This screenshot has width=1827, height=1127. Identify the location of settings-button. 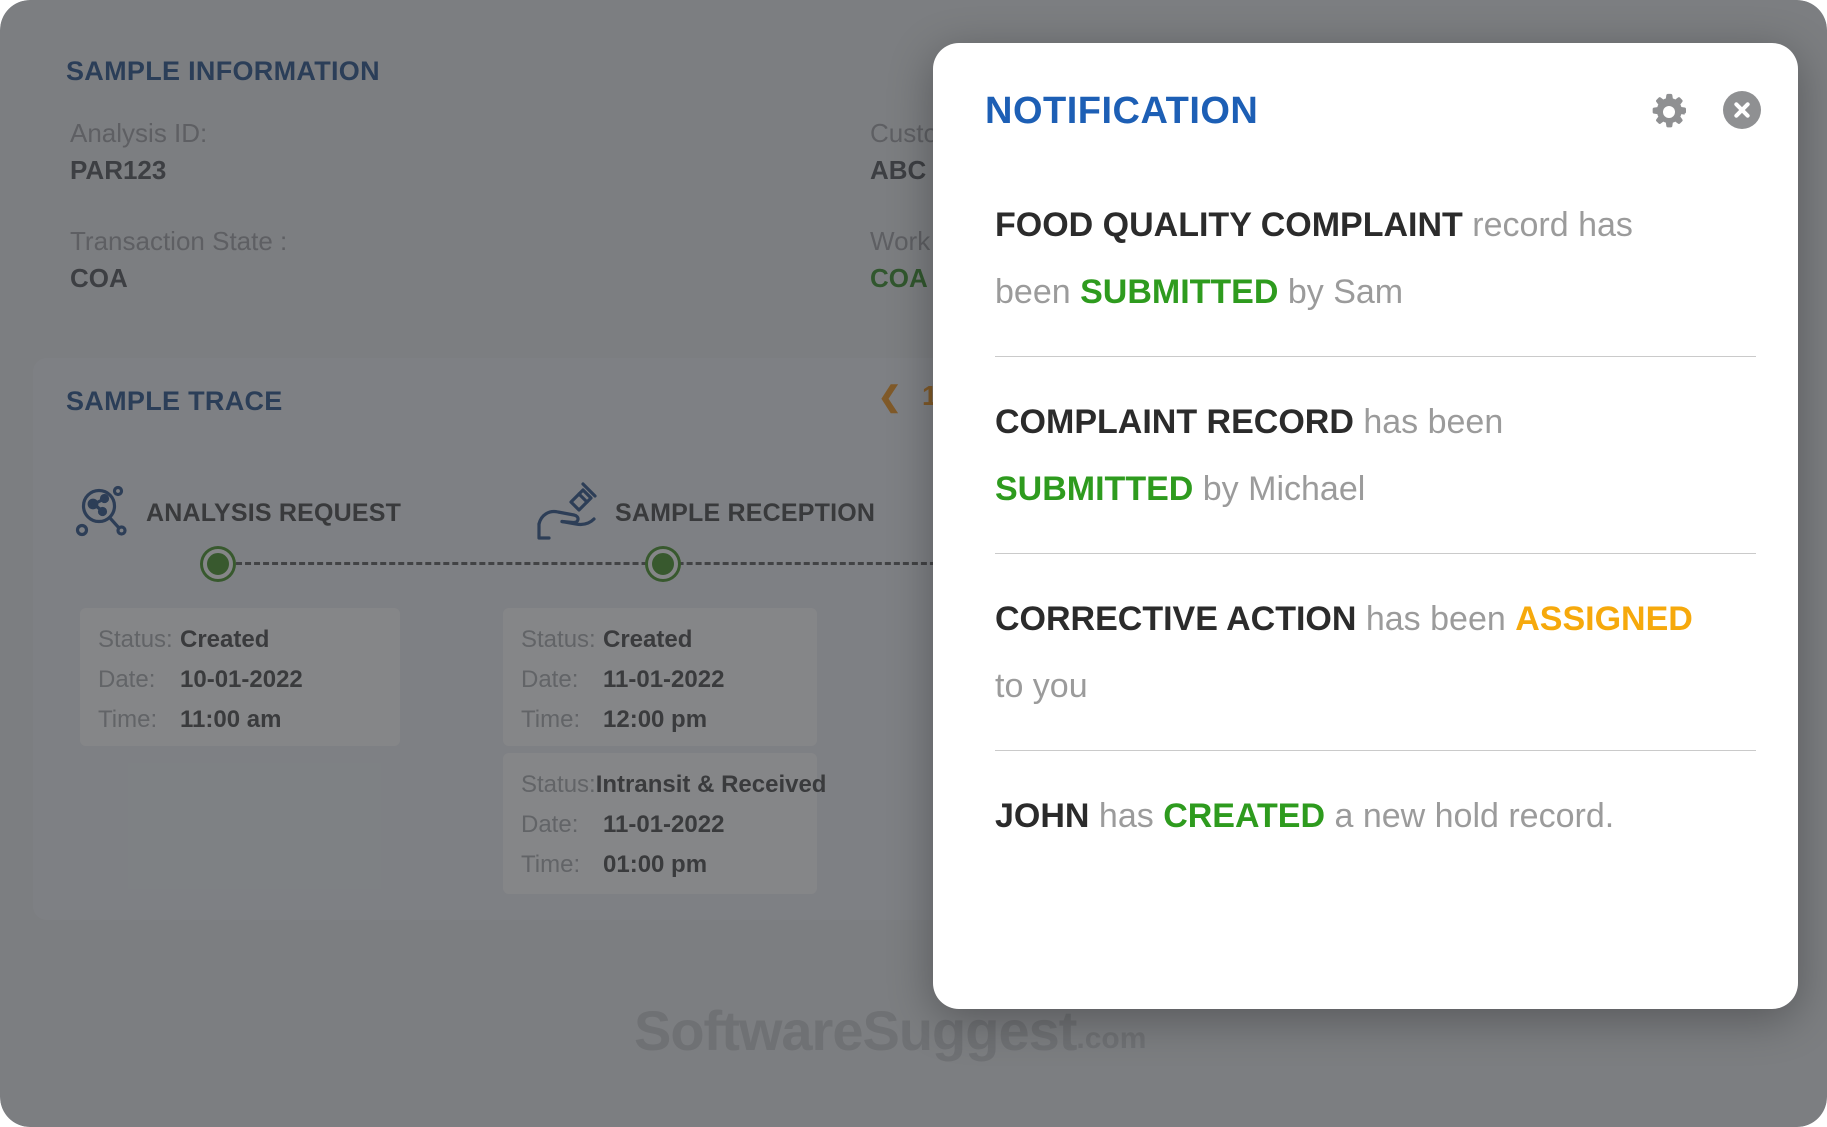
(1669, 112).